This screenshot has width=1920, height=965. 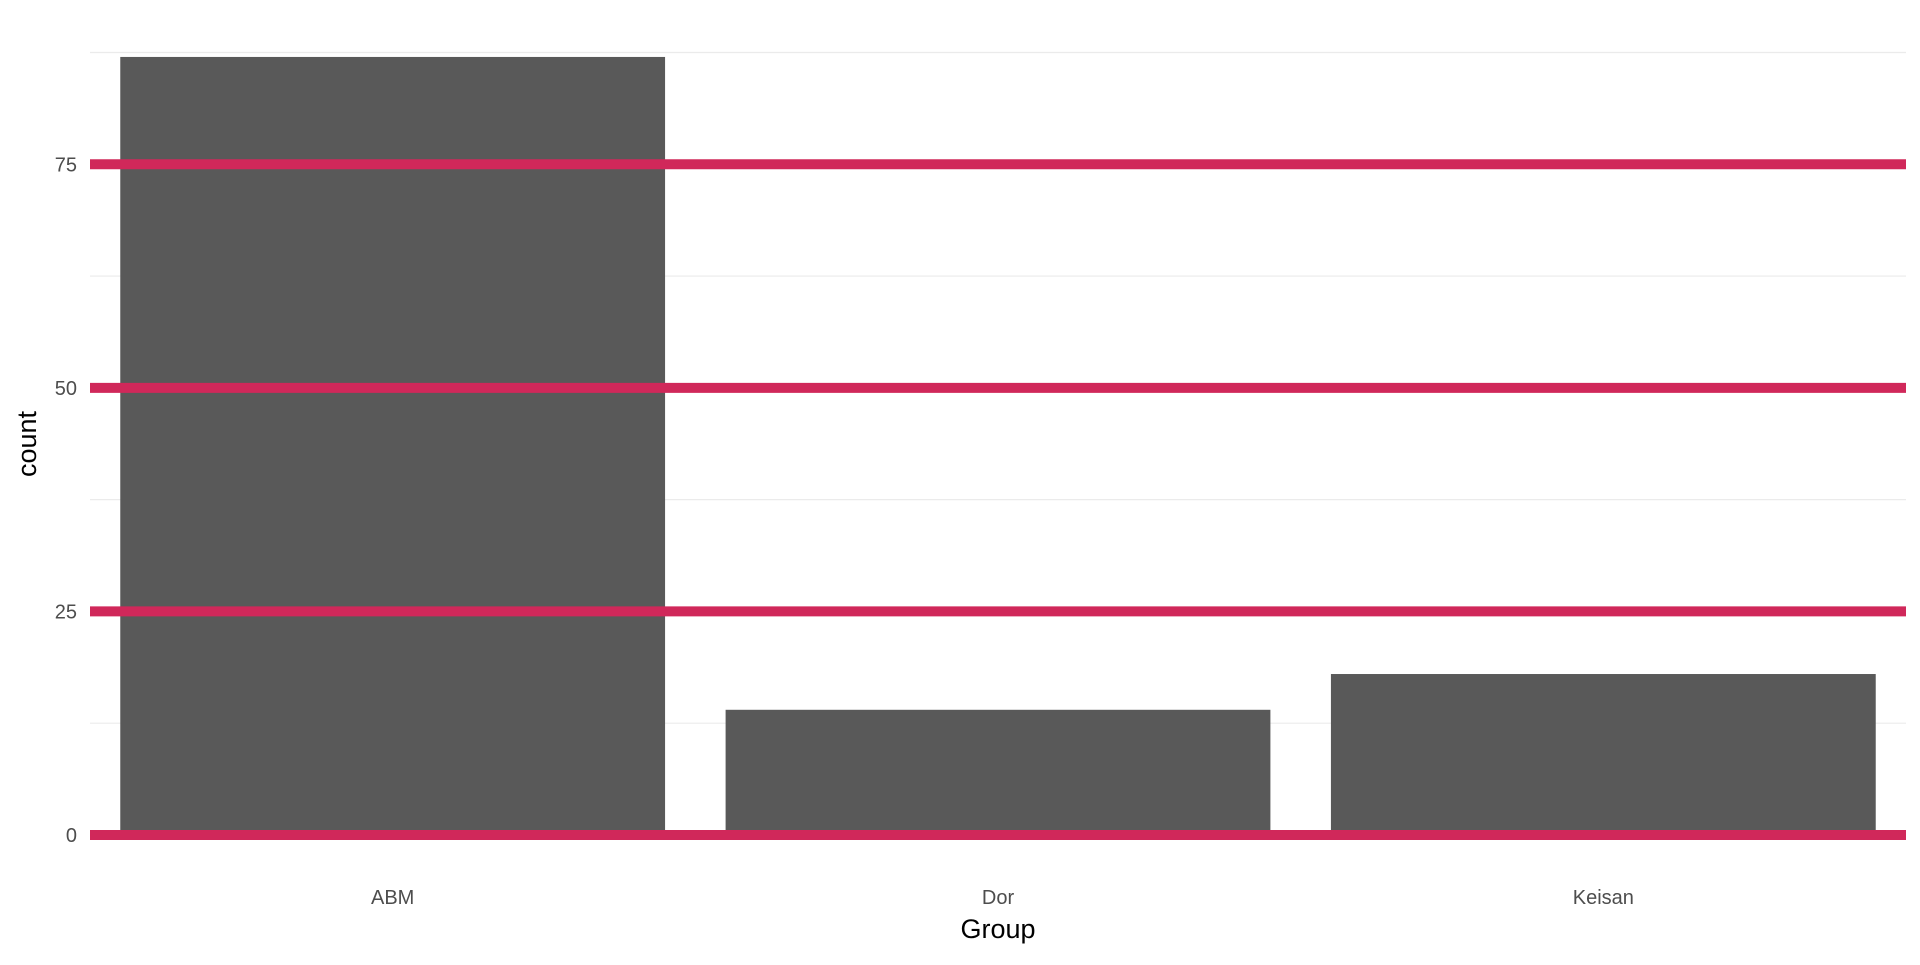 What do you see at coordinates (71, 836) in the screenshot?
I see `y-tick-label: 0` at bounding box center [71, 836].